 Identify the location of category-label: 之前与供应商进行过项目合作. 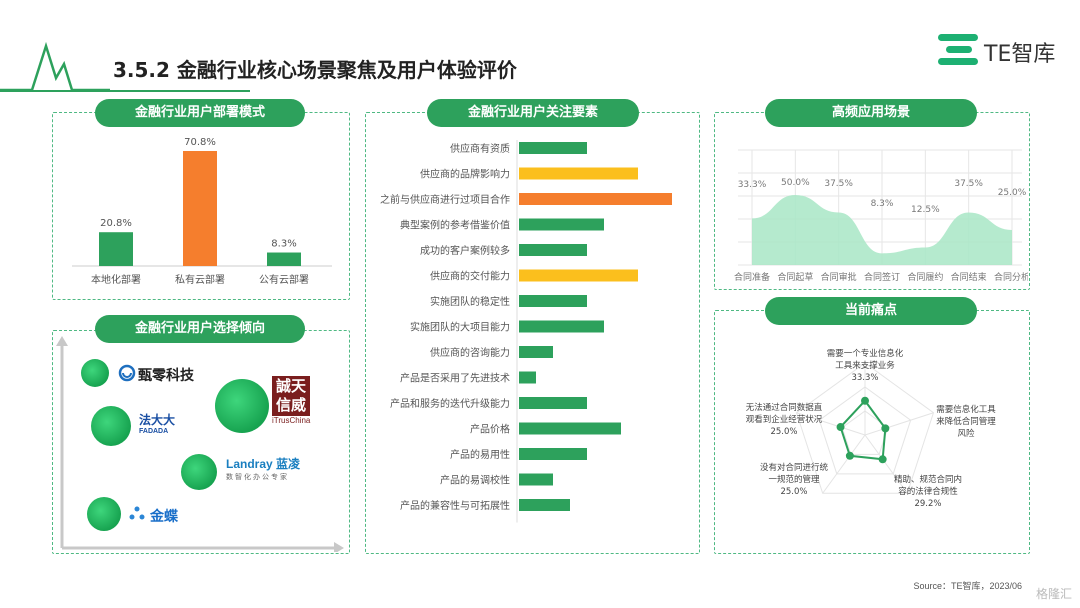
(445, 199).